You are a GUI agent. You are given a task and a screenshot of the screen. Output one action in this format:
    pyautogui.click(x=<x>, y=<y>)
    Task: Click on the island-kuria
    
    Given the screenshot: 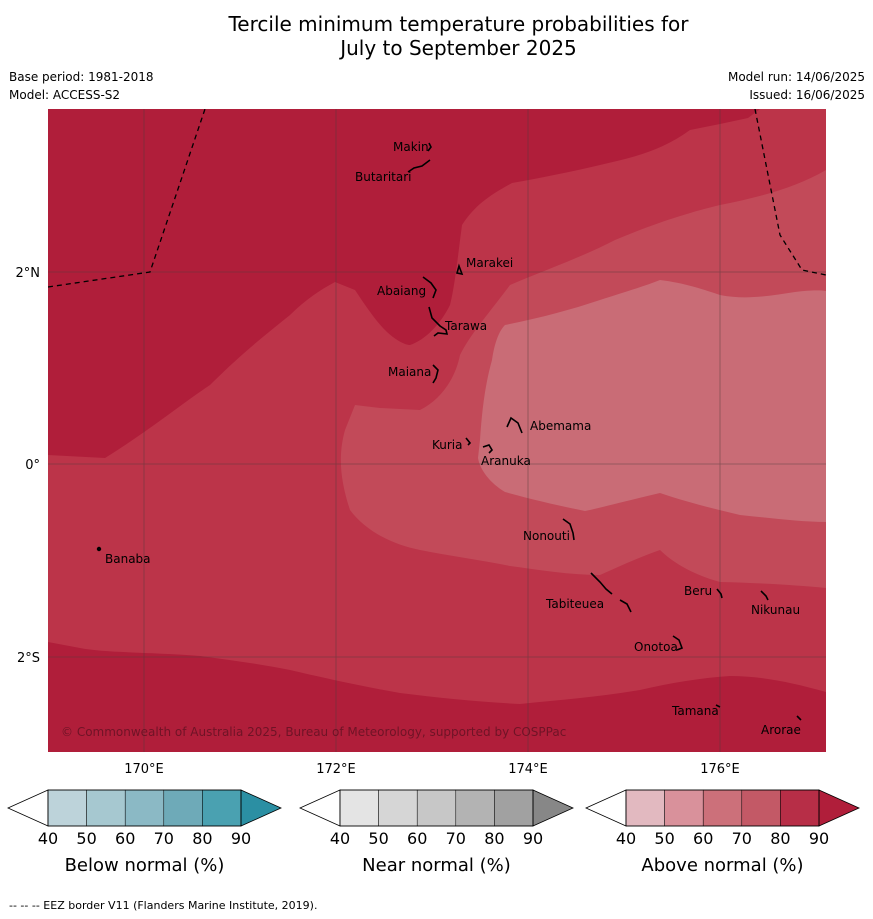 What is the action you would take?
    pyautogui.click(x=468, y=441)
    